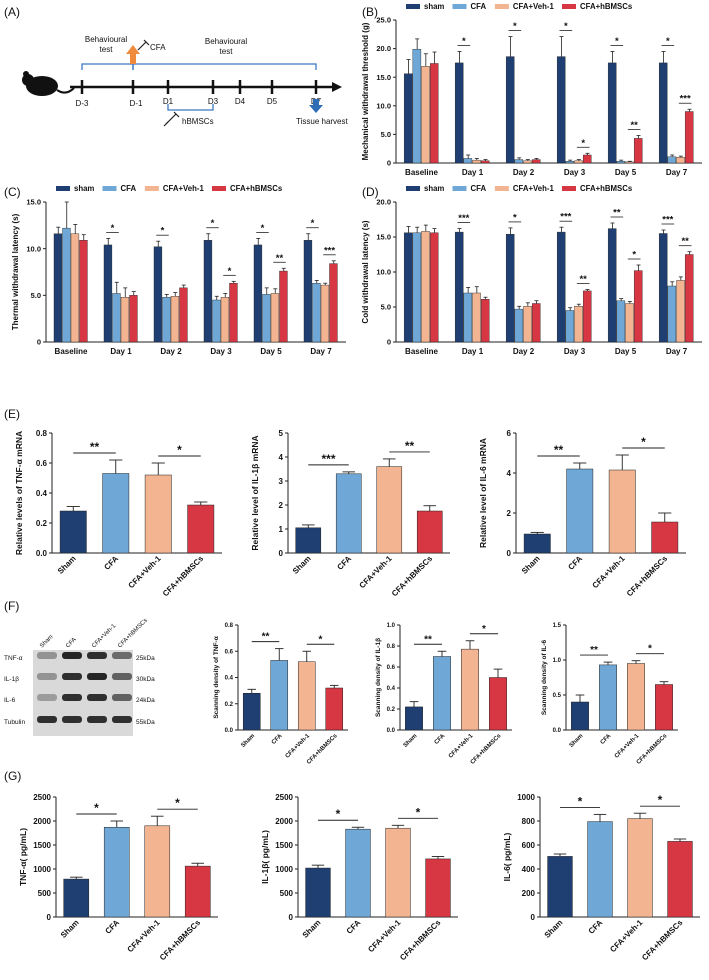  I want to click on legend-label: CFA, so click(479, 6).